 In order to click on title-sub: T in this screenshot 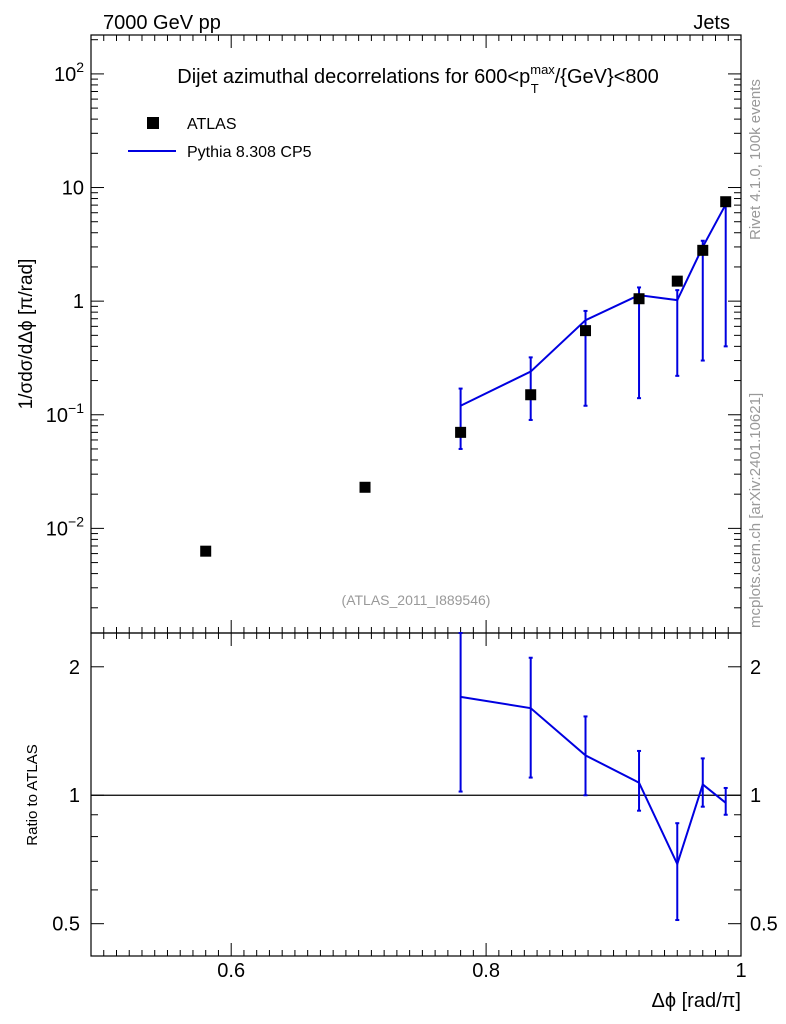, I will do `click(535, 88)`.